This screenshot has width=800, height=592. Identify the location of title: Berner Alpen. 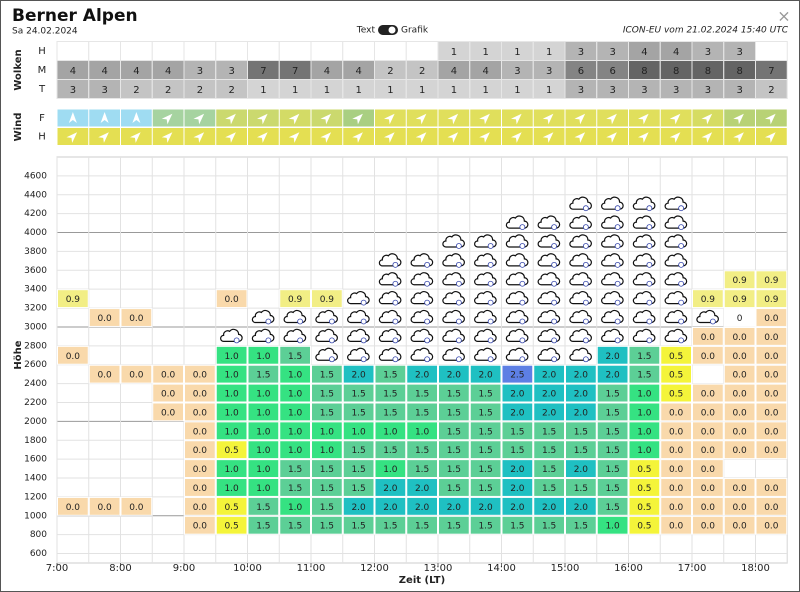
(75, 16).